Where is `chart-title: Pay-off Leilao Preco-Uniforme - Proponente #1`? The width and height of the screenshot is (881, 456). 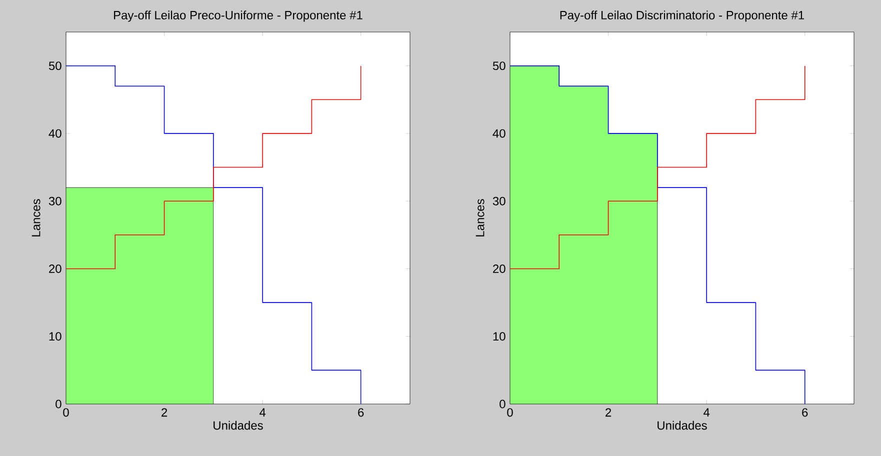
chart-title: Pay-off Leilao Preco-Uniforme - Proponente #1 is located at coordinates (238, 16).